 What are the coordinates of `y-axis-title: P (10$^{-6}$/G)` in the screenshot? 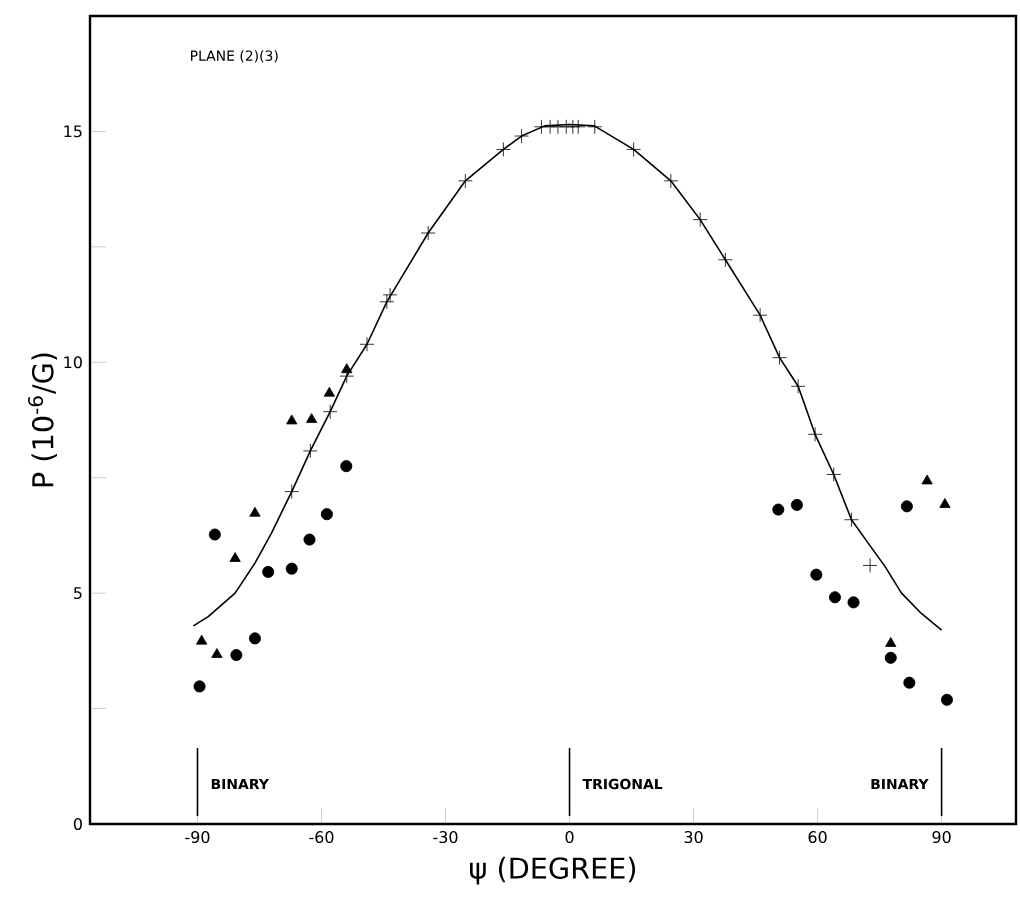 It's located at (42, 420).